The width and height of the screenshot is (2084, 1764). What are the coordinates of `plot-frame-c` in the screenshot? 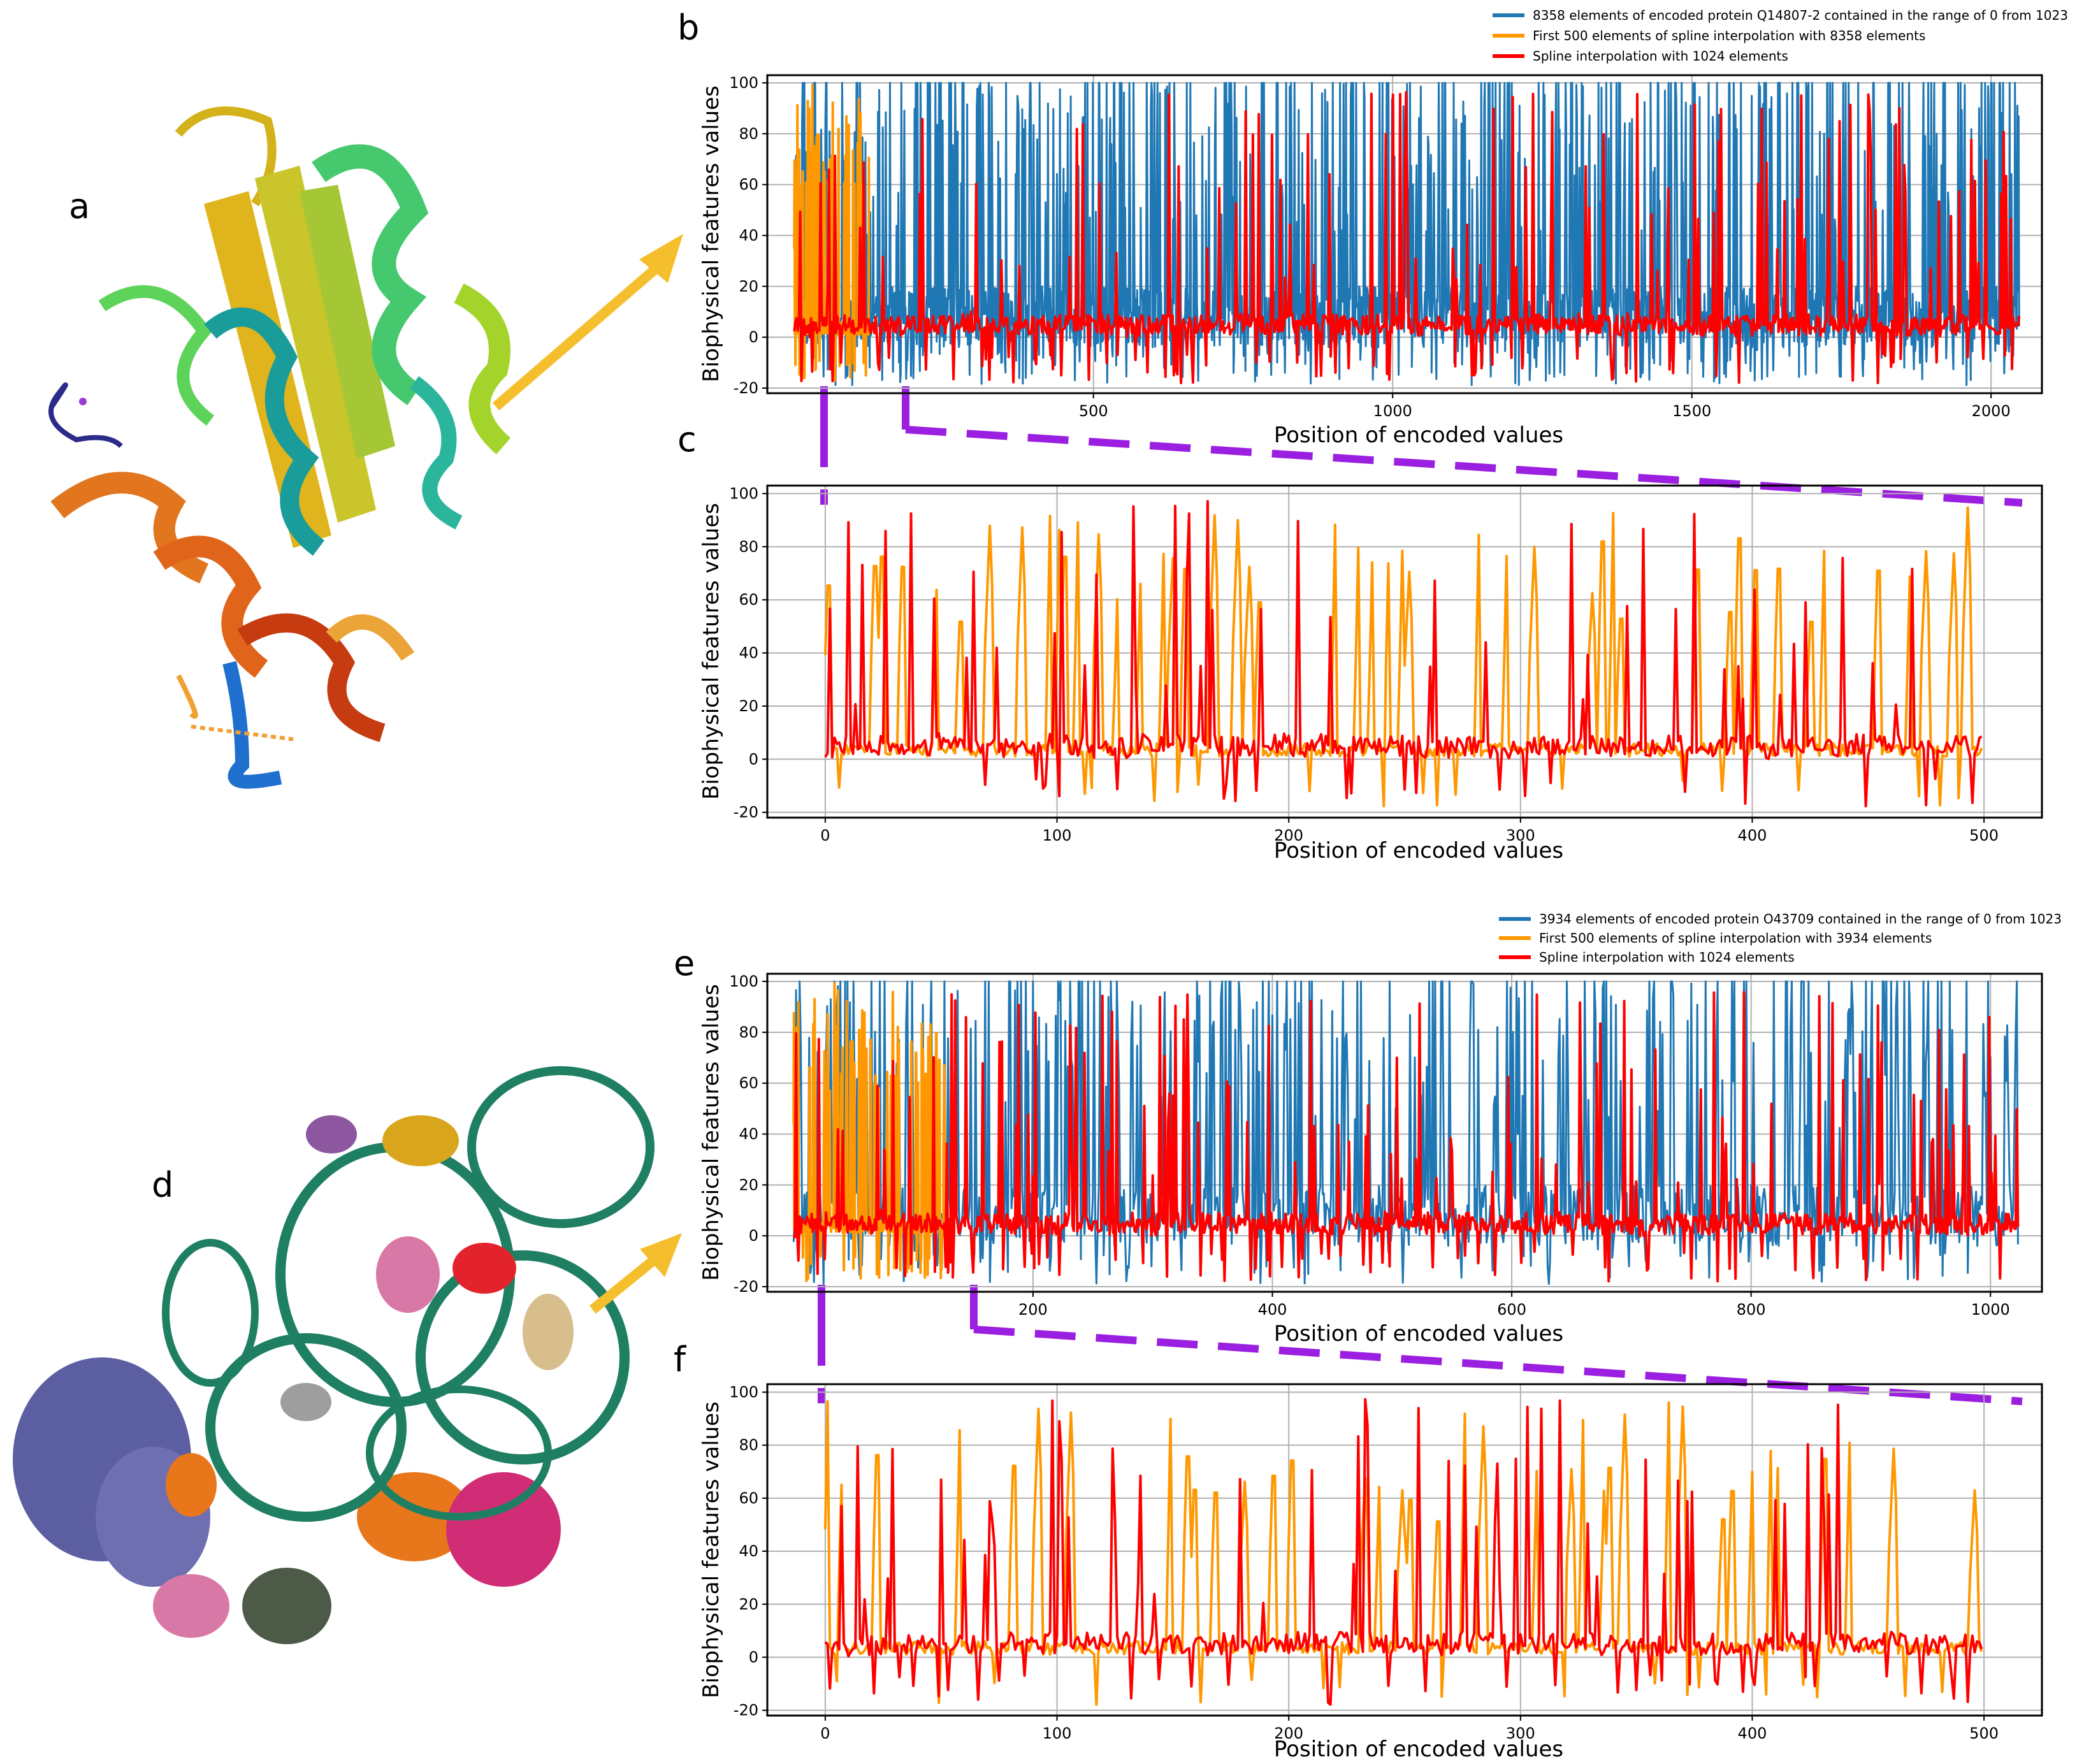 It's located at (1404, 651).